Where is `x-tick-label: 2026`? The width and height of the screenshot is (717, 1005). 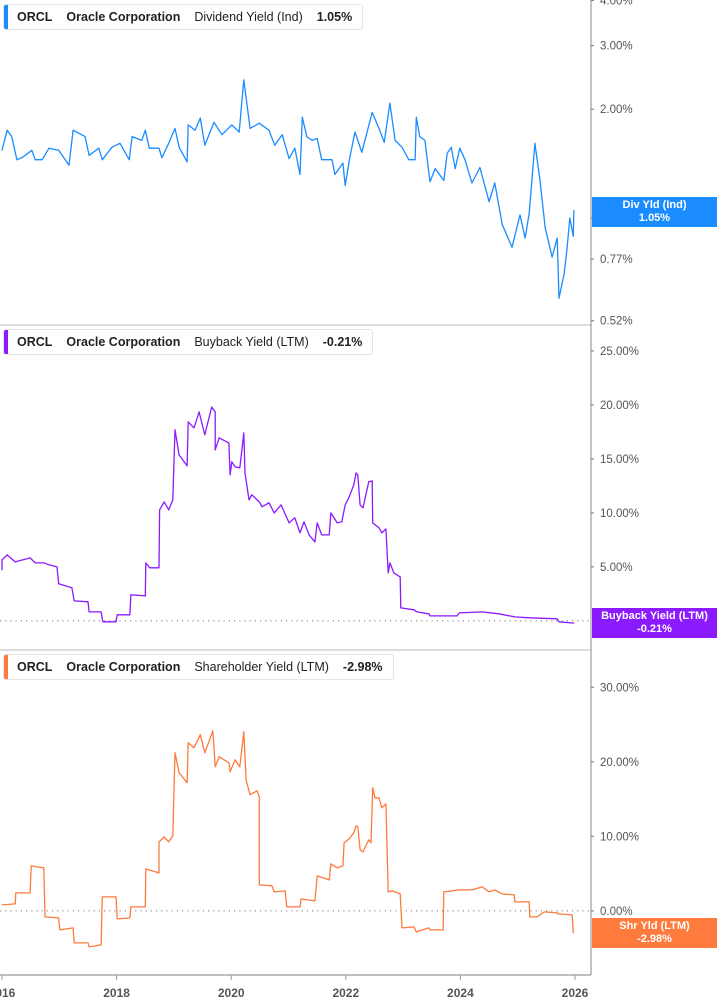 x-tick-label: 2026 is located at coordinates (575, 993).